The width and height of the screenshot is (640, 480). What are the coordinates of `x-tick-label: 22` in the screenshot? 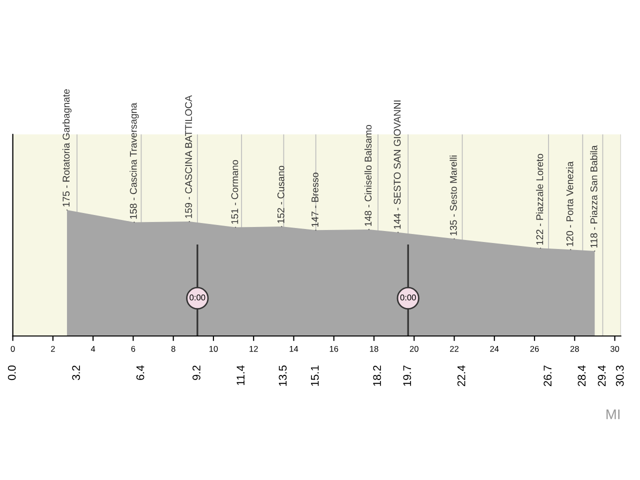 It's located at (454, 349).